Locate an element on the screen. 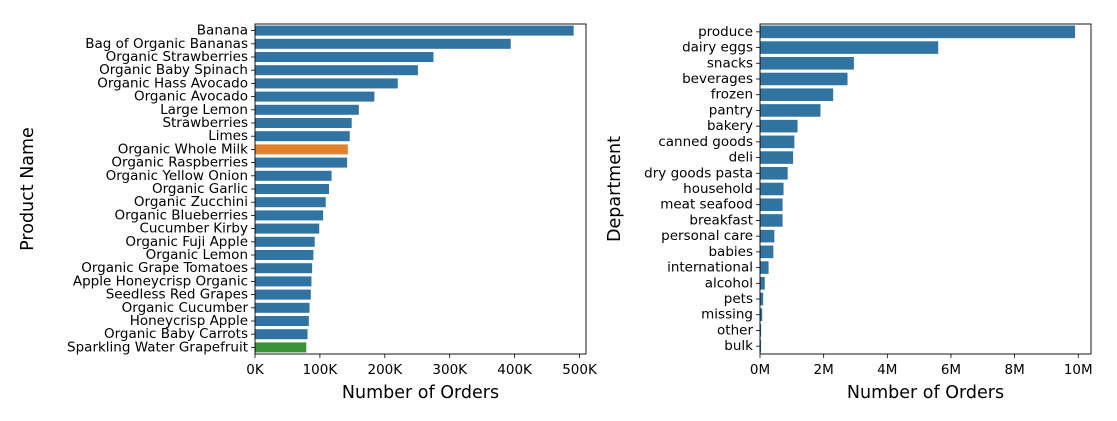 The image size is (1117, 421). bar-seedless-red-grapes is located at coordinates (283, 294).